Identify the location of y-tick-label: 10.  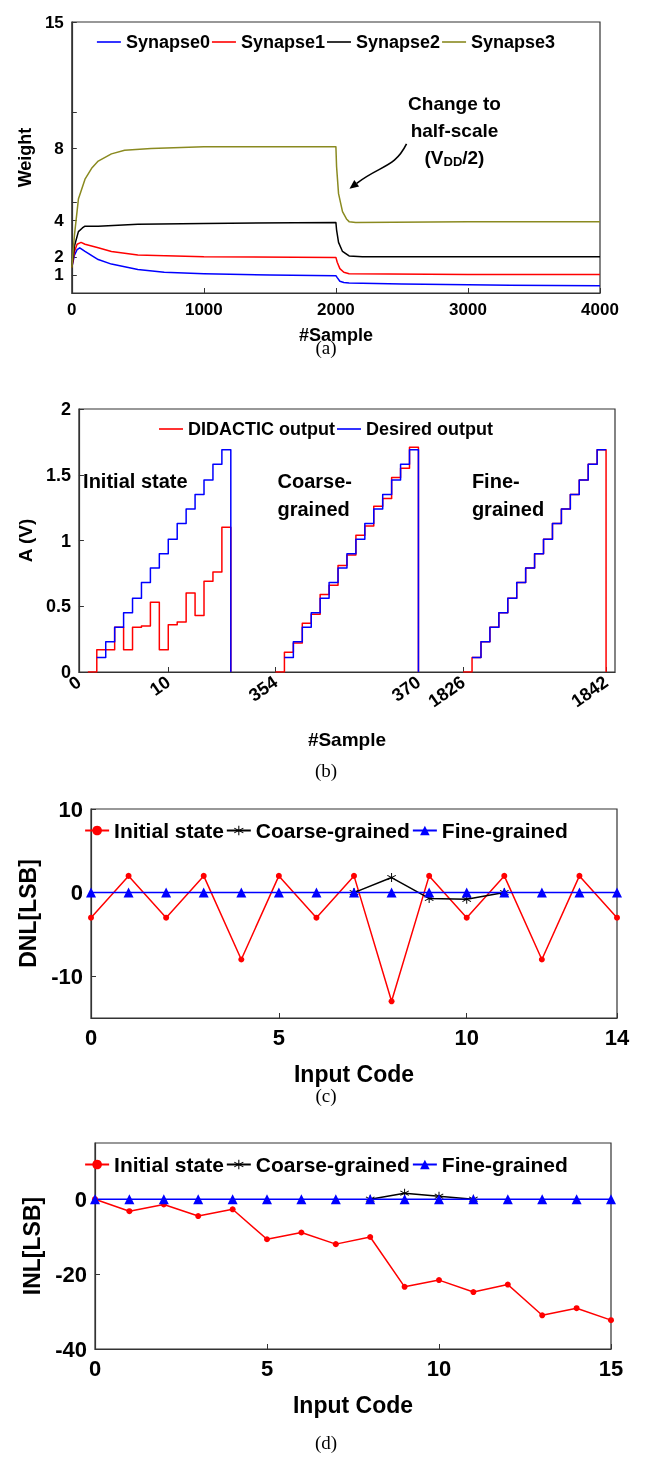
(70, 809).